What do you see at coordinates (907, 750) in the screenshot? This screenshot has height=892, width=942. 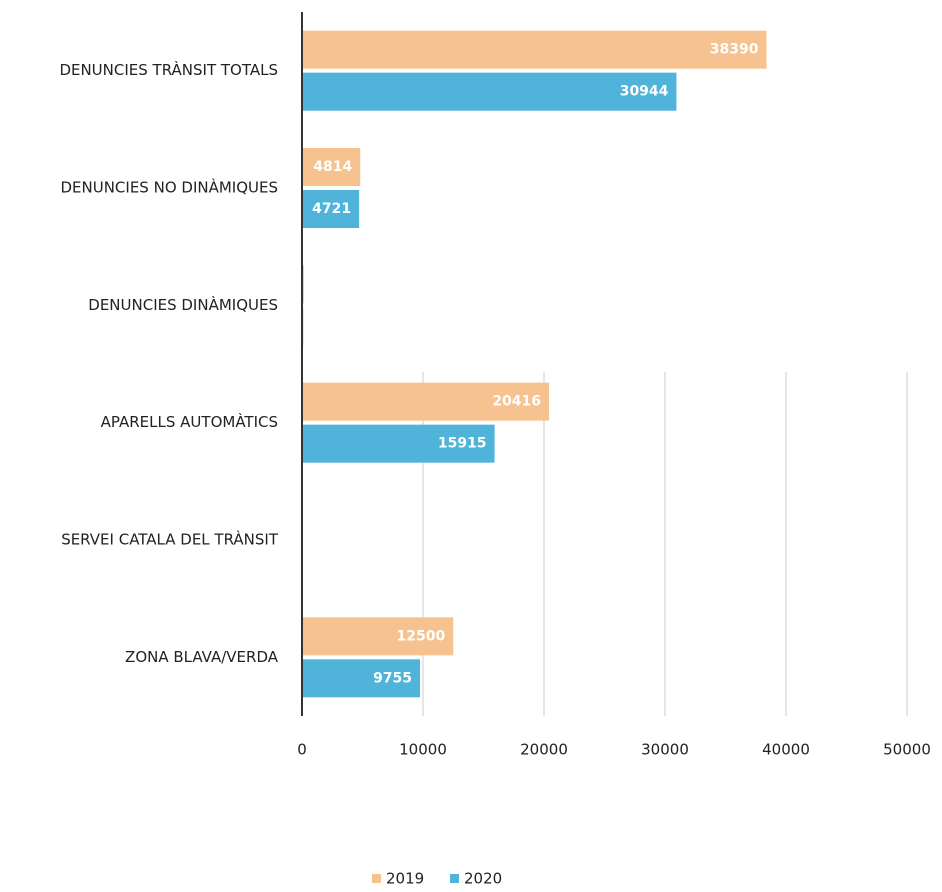 I see `x-tick-label: 50000` at bounding box center [907, 750].